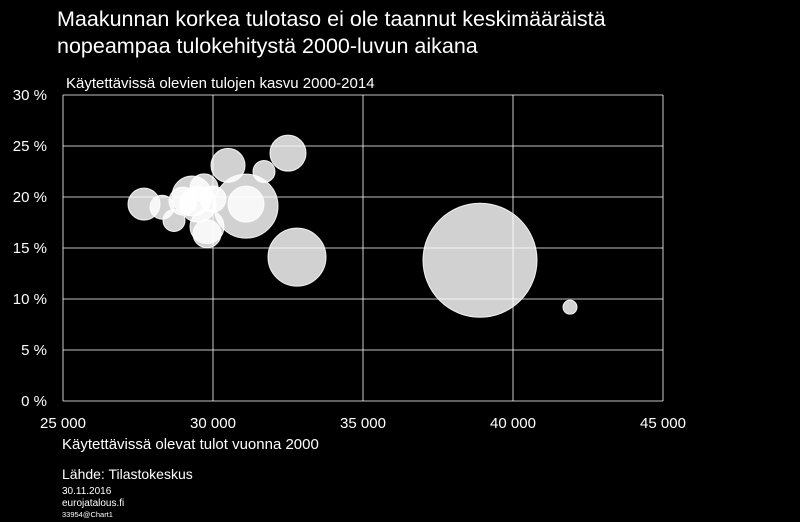 This screenshot has height=522, width=800. Describe the element at coordinates (213, 423) in the screenshot. I see `x-tick-label: 30 000` at that location.